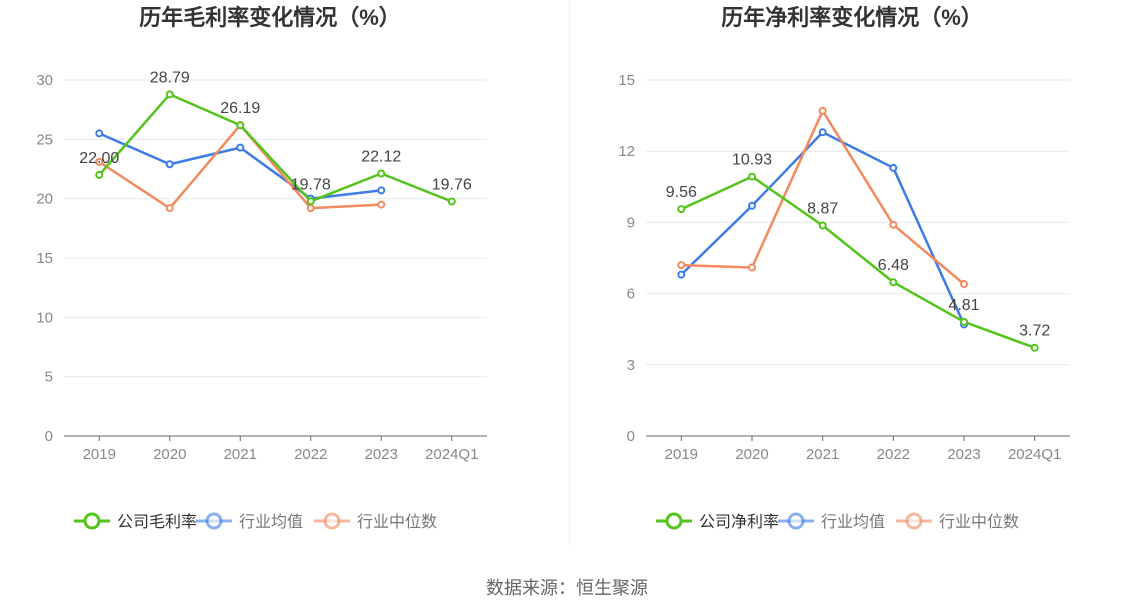  I want to click on data-label: 9.56, so click(681, 192).